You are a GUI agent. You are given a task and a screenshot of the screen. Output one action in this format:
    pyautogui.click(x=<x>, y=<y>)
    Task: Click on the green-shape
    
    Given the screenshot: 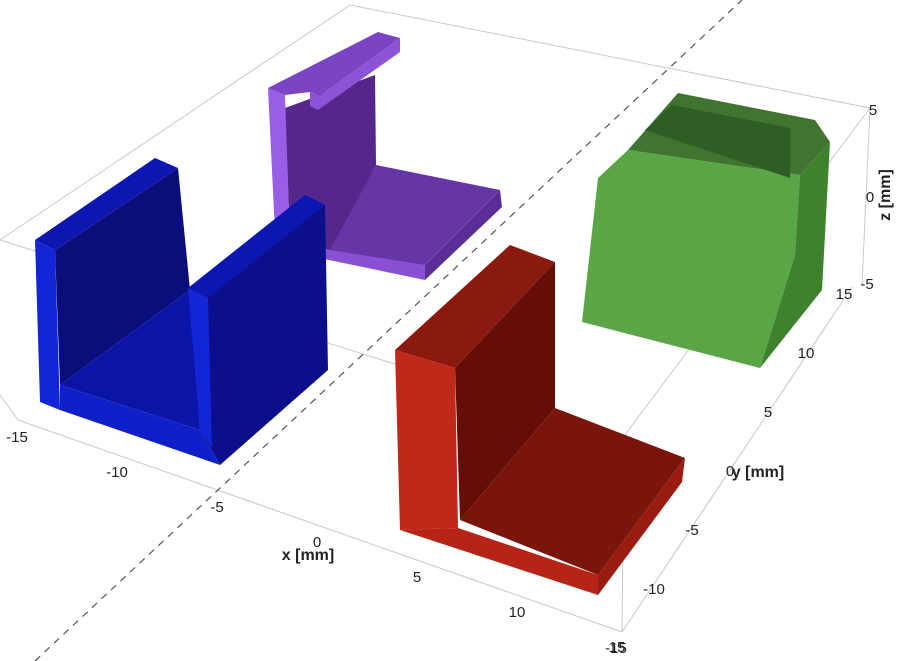 What is the action you would take?
    pyautogui.click(x=706, y=230)
    